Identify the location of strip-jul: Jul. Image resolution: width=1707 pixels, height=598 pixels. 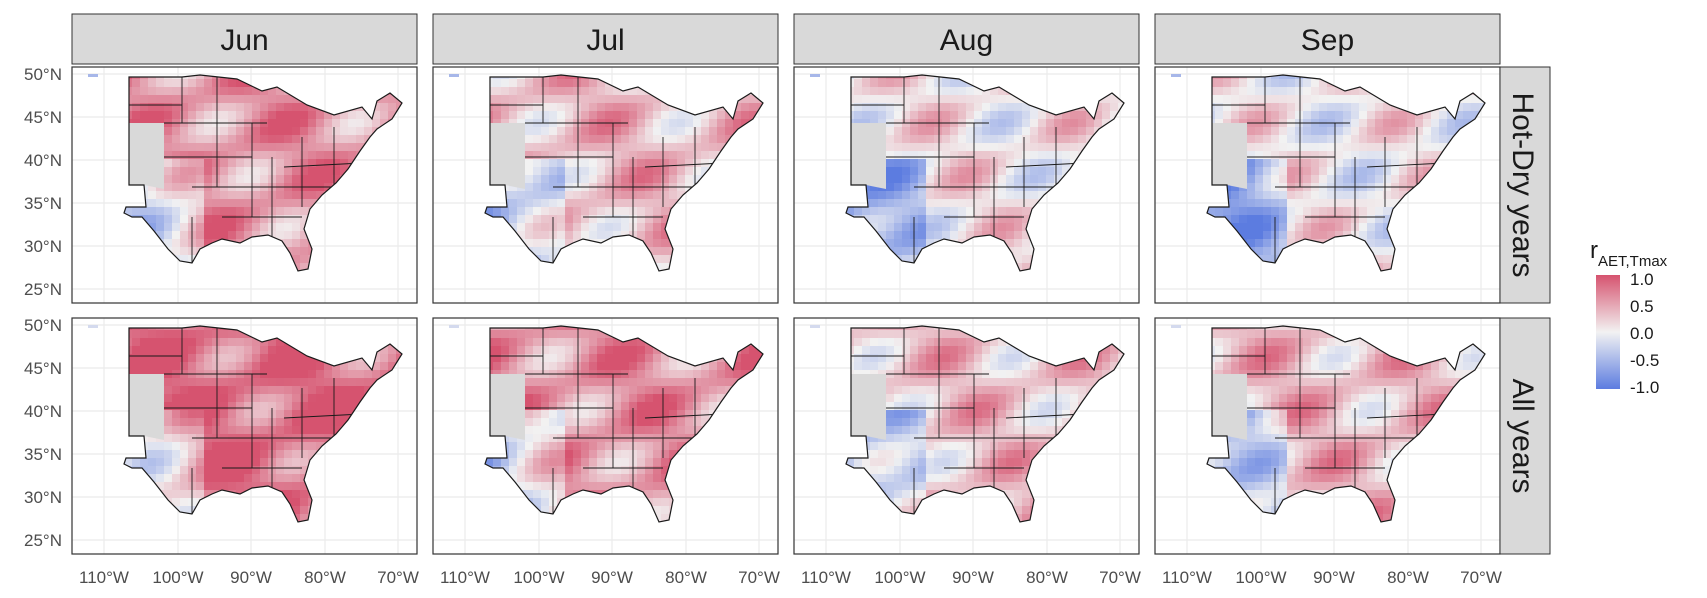
(605, 39).